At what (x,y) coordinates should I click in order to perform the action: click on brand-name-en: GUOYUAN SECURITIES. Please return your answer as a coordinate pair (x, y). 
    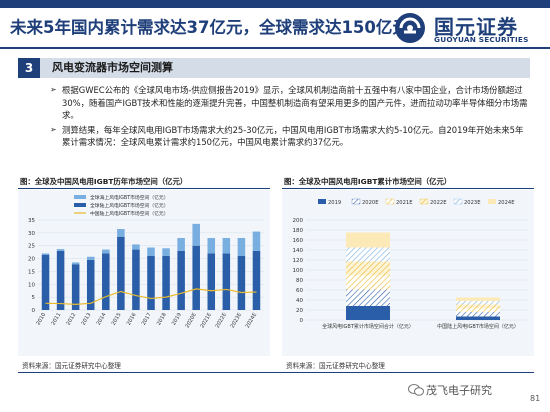
    Looking at the image, I should click on (481, 39).